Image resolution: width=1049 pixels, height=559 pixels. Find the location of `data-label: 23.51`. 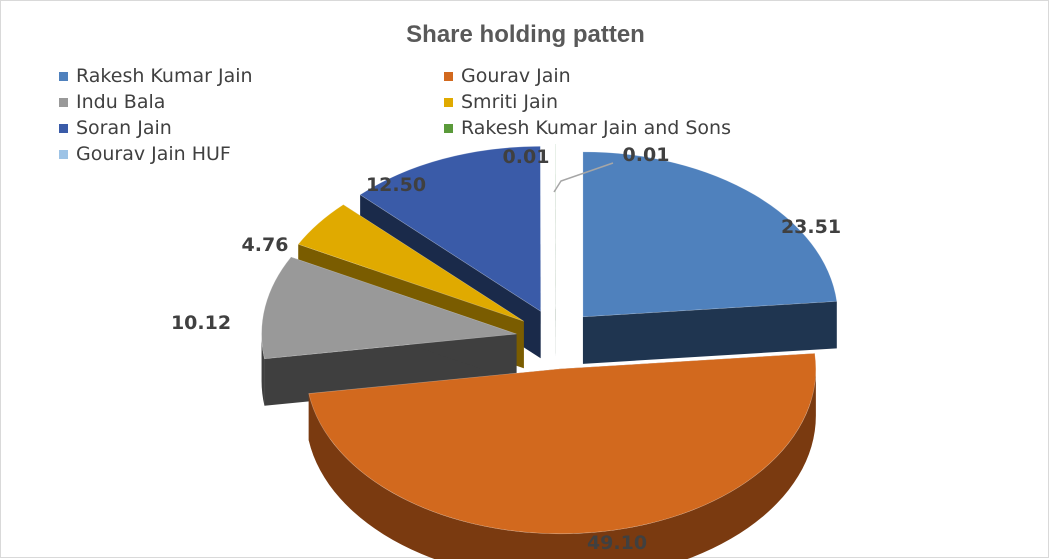

data-label: 23.51 is located at coordinates (811, 227).